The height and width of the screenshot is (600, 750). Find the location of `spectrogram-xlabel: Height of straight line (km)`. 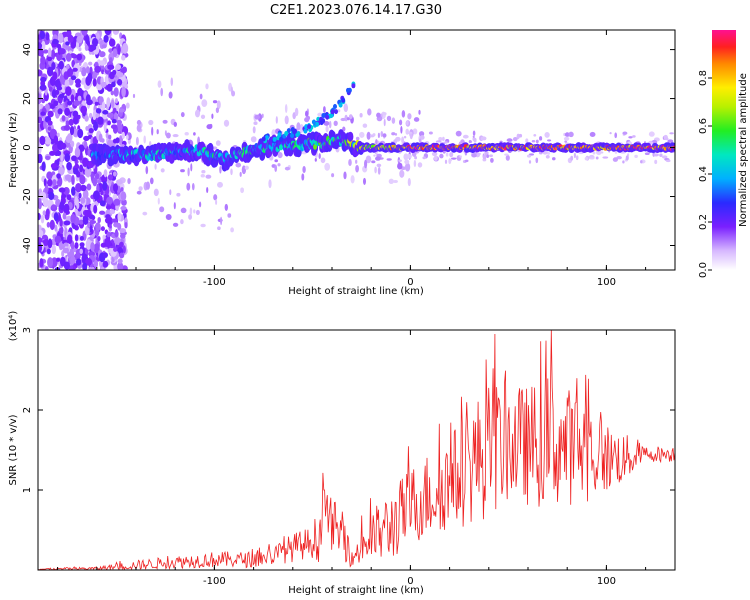

spectrogram-xlabel: Height of straight line (km) is located at coordinates (356, 291).